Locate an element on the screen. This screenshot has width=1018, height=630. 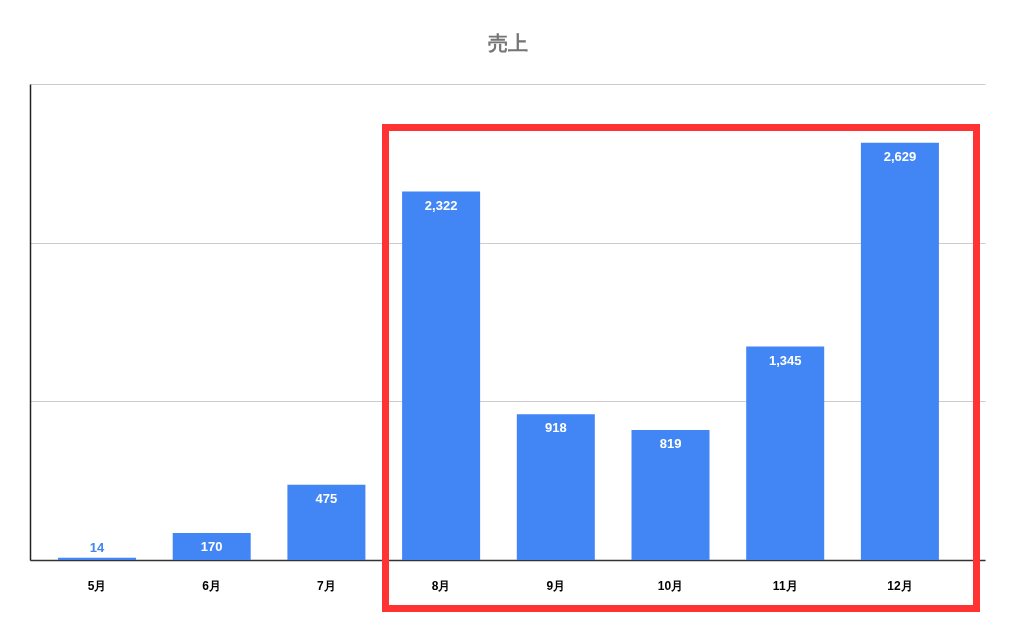
x-tick-label: 5月 is located at coordinates (97, 585).